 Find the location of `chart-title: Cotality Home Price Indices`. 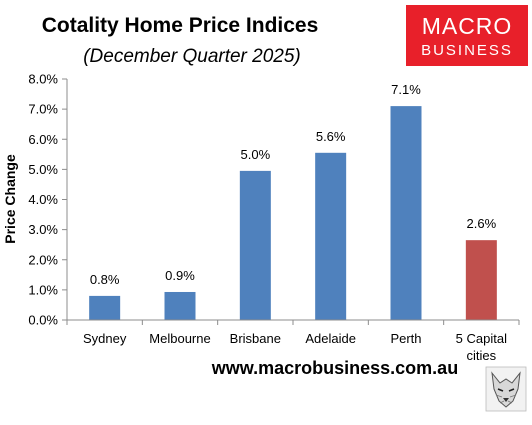

chart-title: Cotality Home Price Indices is located at coordinates (180, 25).